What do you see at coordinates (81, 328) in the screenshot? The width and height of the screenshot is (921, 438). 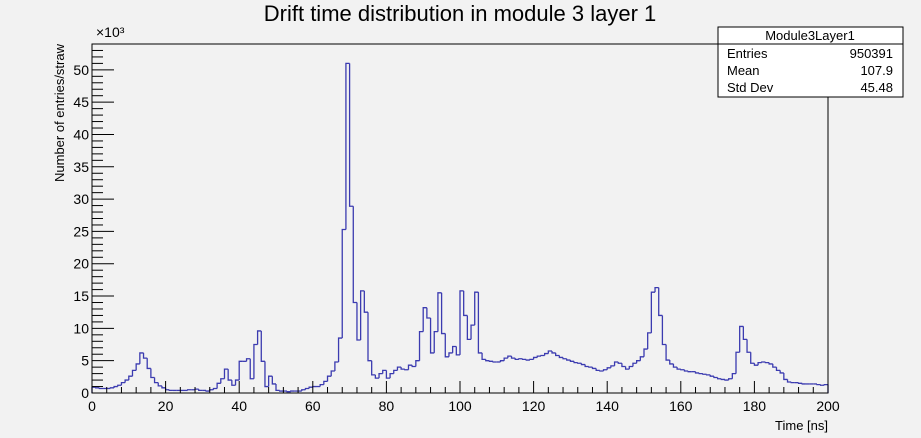 I see `y-tick-label: 10` at bounding box center [81, 328].